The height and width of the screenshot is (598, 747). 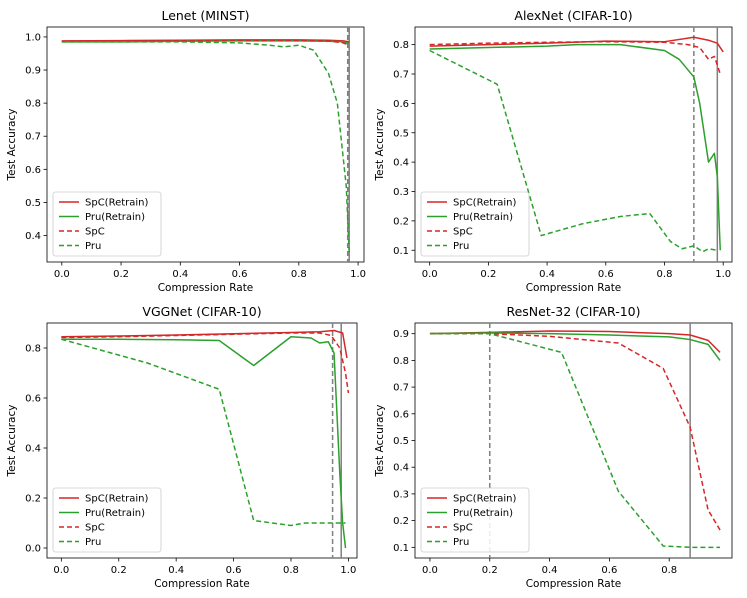 What do you see at coordinates (205, 15) in the screenshot?
I see `chart-title: Lenet (MINST)` at bounding box center [205, 15].